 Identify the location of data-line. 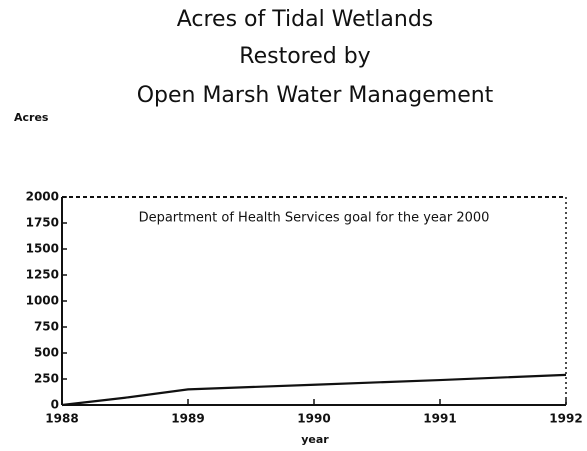
(314, 390).